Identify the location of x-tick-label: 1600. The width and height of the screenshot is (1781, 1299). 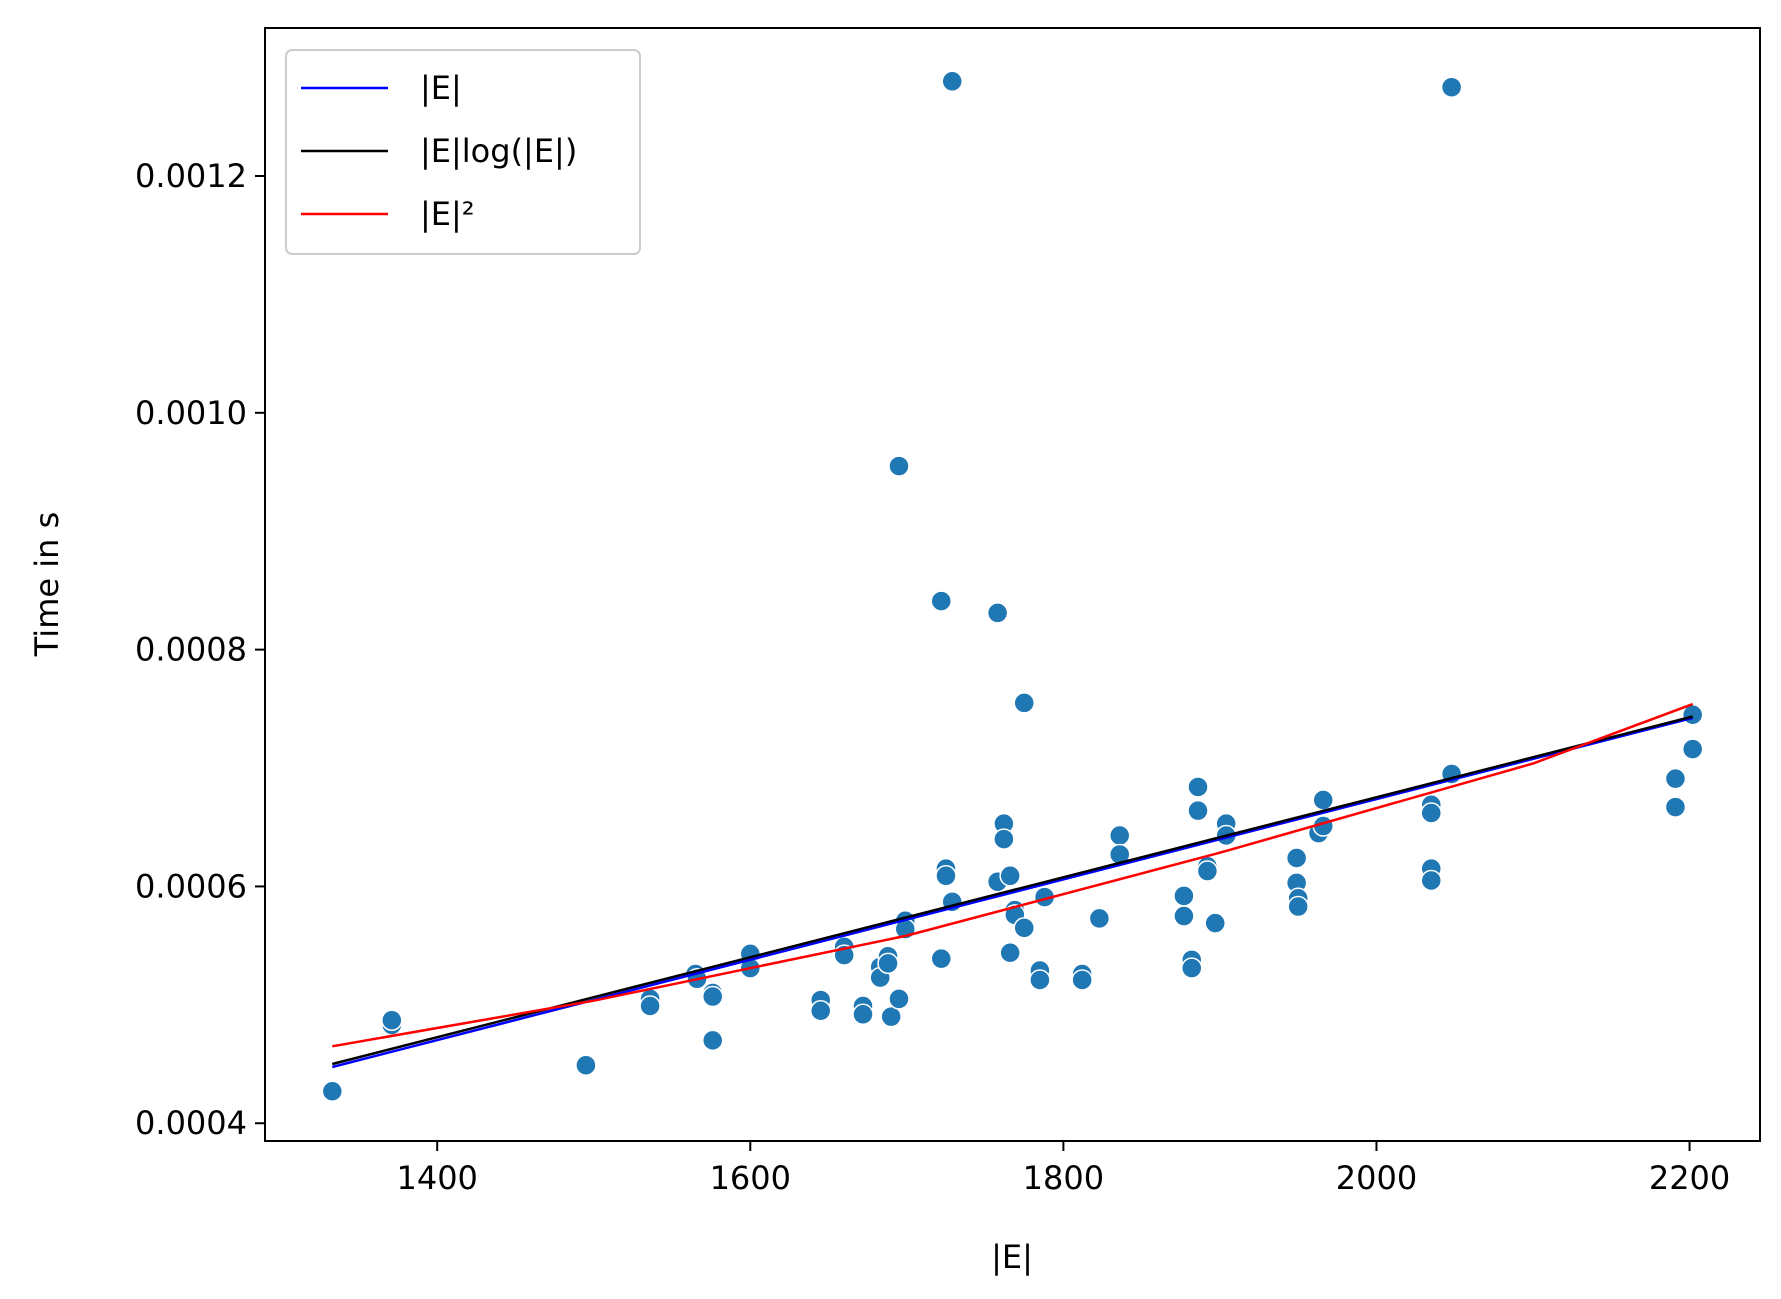
(750, 1178).